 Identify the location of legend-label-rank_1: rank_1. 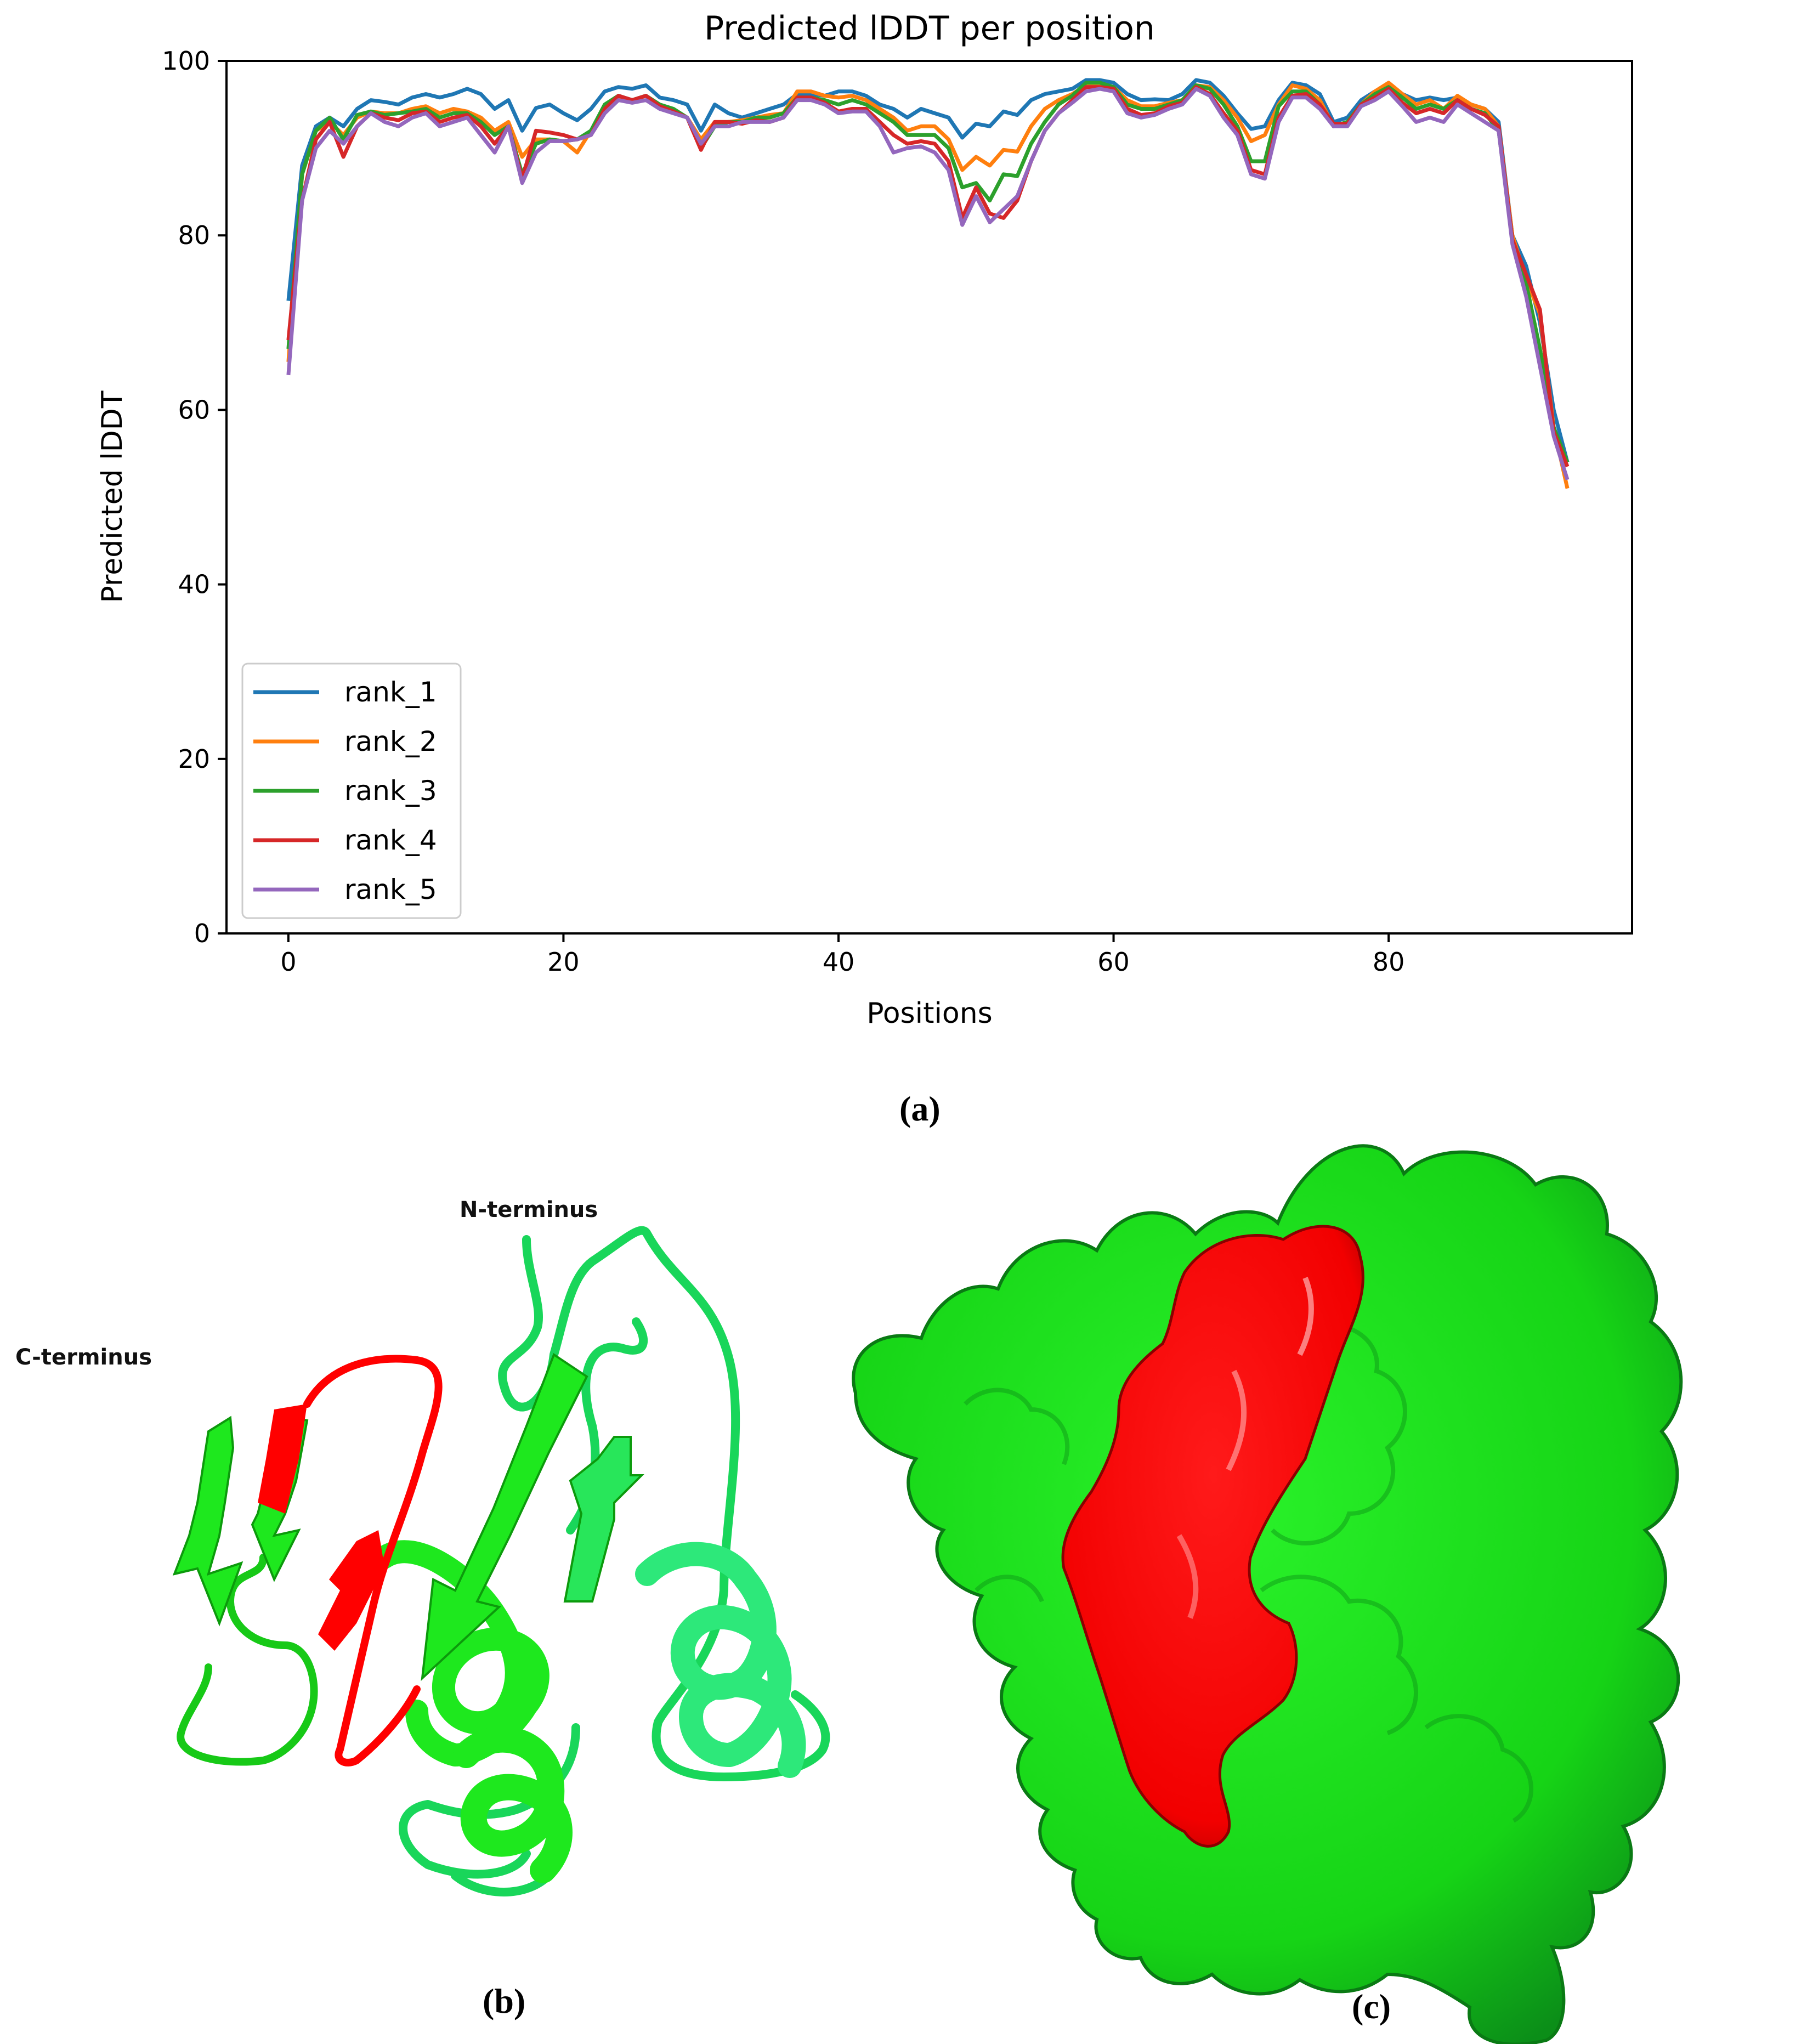
(390, 692).